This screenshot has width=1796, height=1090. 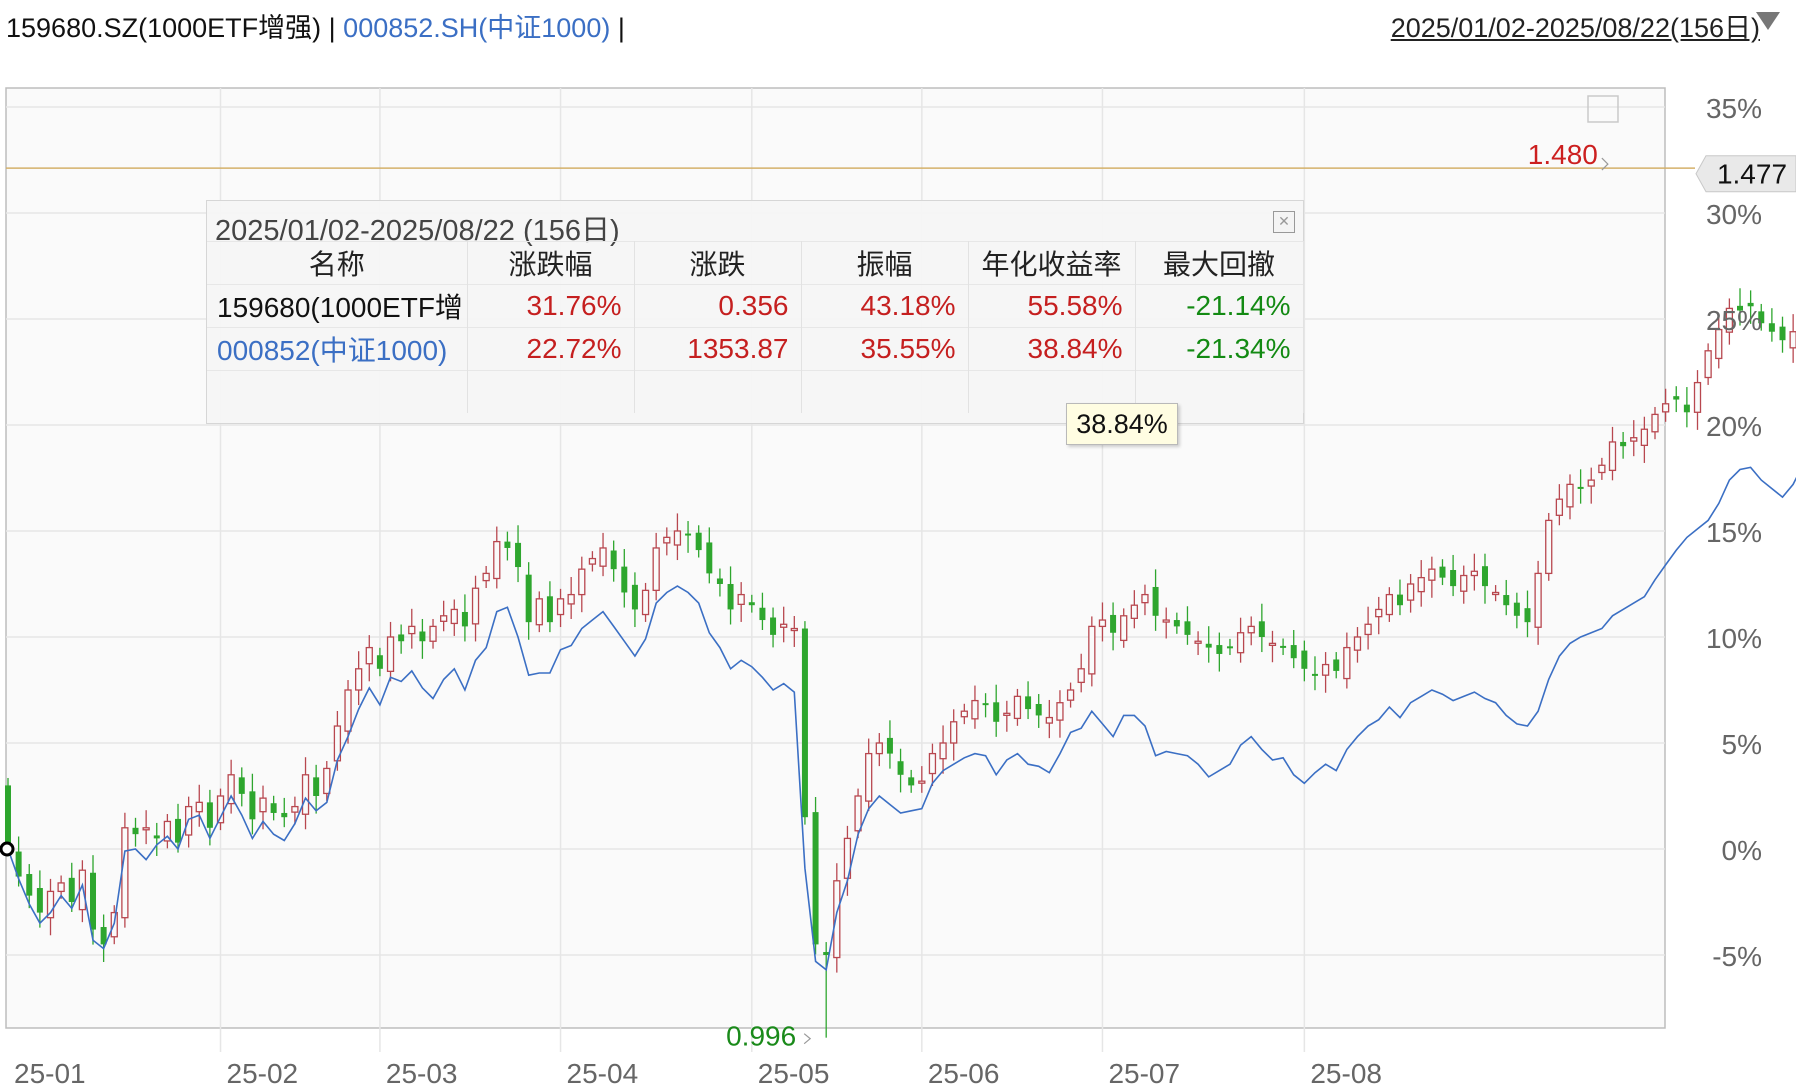 What do you see at coordinates (422, 1073) in the screenshot?
I see `x-tick-label: 25-03` at bounding box center [422, 1073].